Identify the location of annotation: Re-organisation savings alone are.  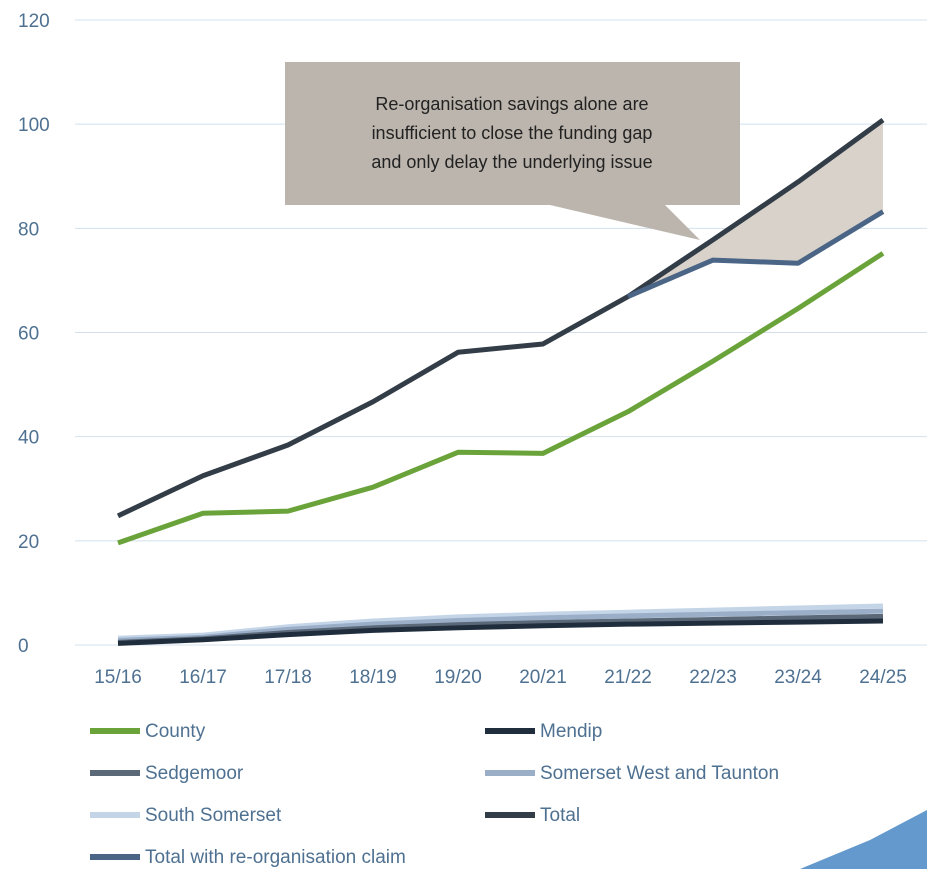
(511, 104).